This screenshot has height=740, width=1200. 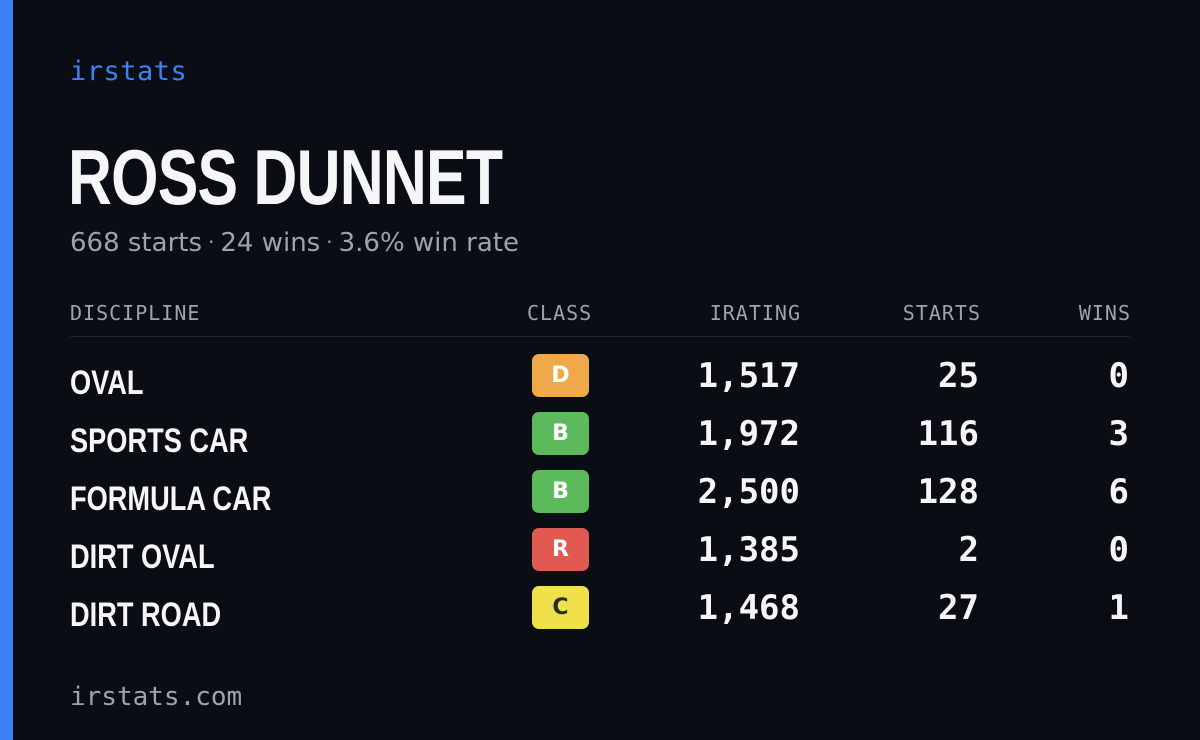 I want to click on table-row: DIRT OVAL R 1,385 2 0, so click(x=600, y=557).